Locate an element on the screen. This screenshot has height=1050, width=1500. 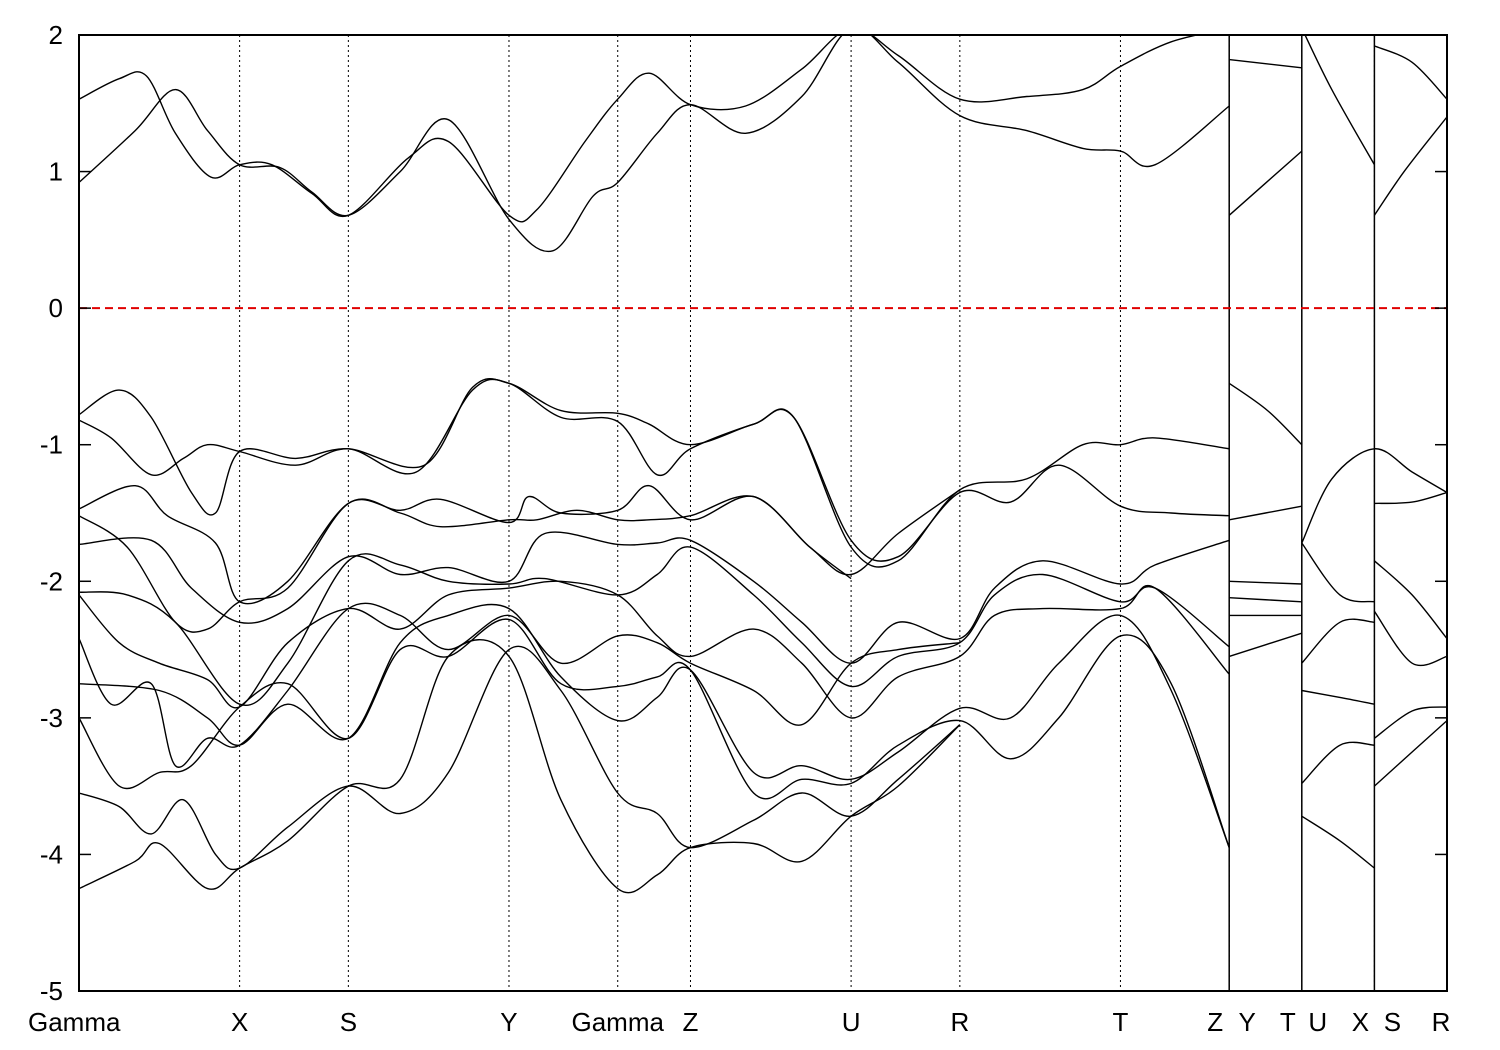
y-tick-label: -3 is located at coordinates (51, 718).